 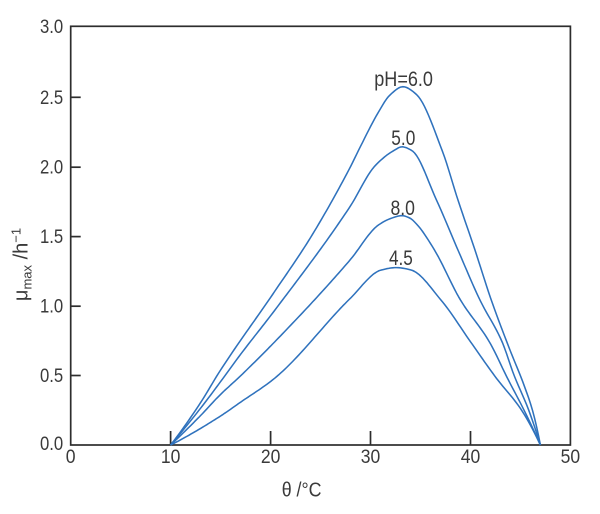 I want to click on svg-text: 8.0, so click(x=402, y=208).